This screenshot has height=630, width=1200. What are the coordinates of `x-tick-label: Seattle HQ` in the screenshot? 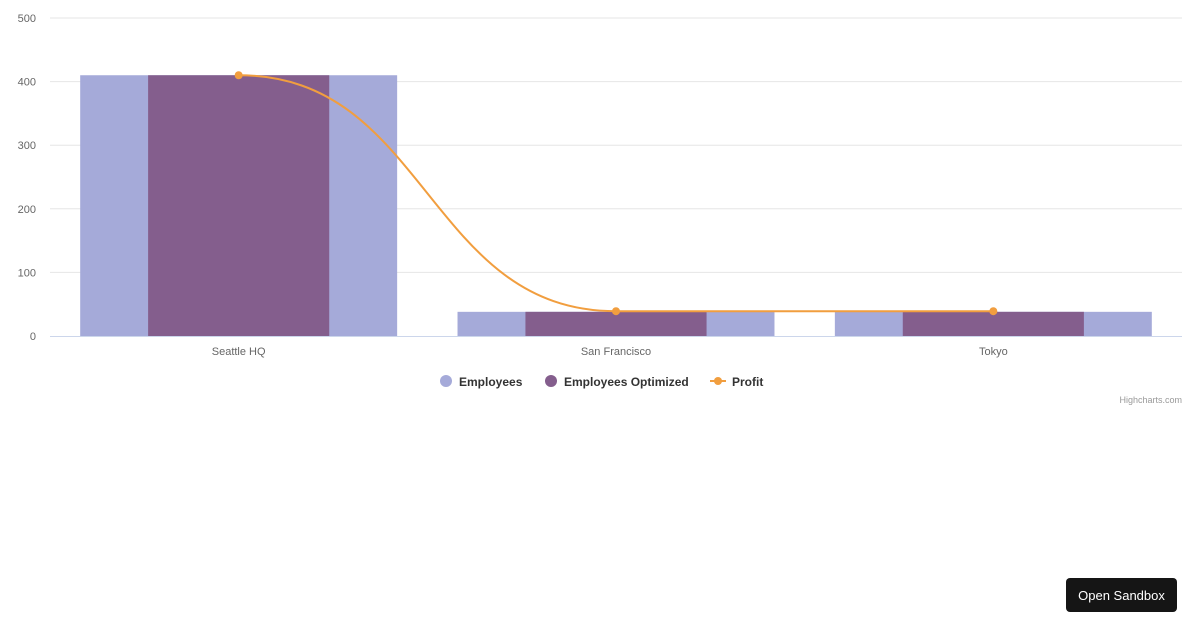 It's located at (239, 352).